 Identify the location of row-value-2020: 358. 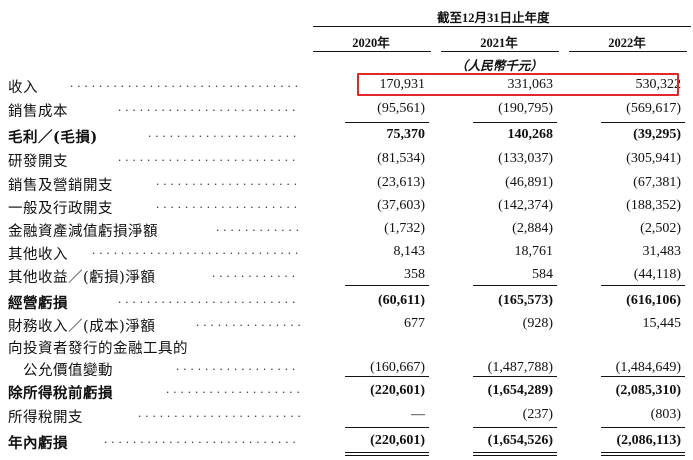
(414, 274).